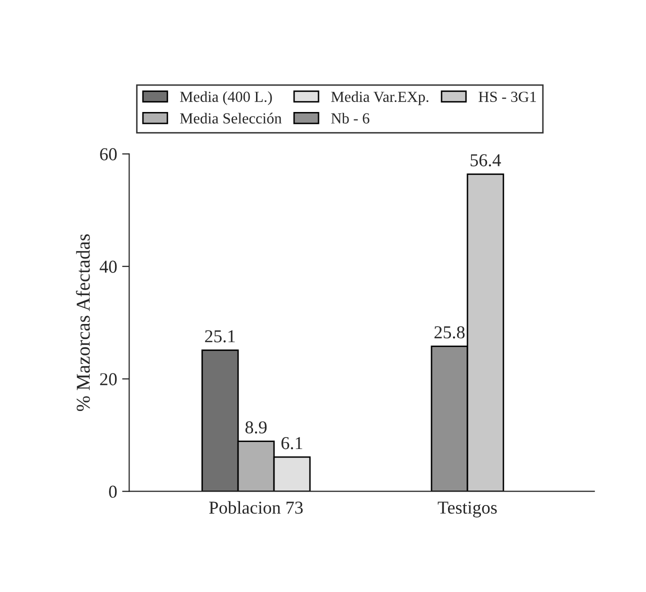 Image resolution: width=646 pixels, height=592 pixels. Describe the element at coordinates (379, 98) in the screenshot. I see `legend-label: Media Var.EXp.` at that location.